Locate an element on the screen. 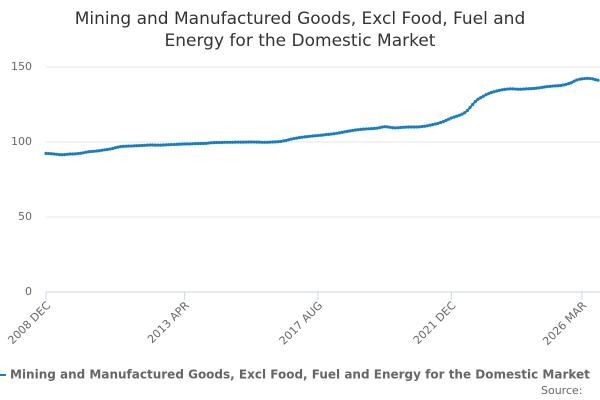 The height and width of the screenshot is (400, 600). x-tick-label: 2026 MAR is located at coordinates (564, 323).